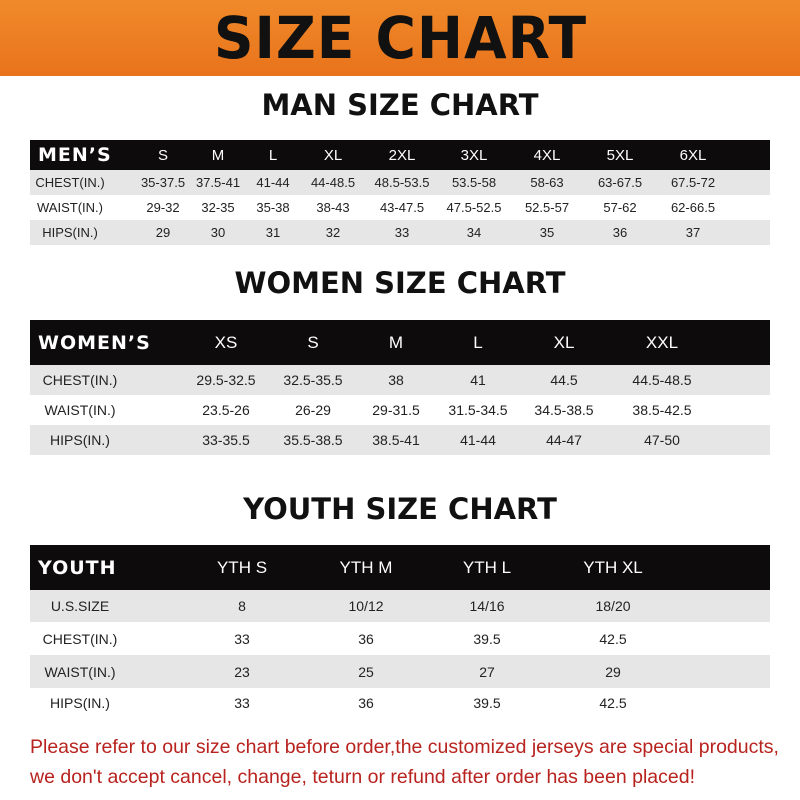 Image resolution: width=800 pixels, height=800 pixels. What do you see at coordinates (400, 509) in the screenshot?
I see `youth-chart-title: YOUTH SIZE CHART` at bounding box center [400, 509].